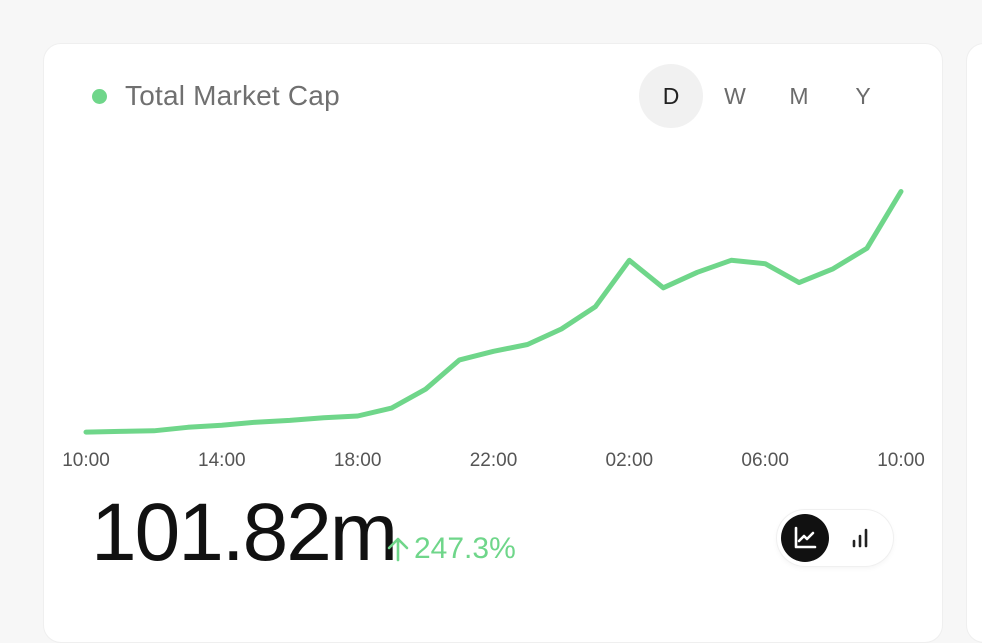 The height and width of the screenshot is (643, 982). What do you see at coordinates (974, 343) in the screenshot?
I see `adjacent-card` at bounding box center [974, 343].